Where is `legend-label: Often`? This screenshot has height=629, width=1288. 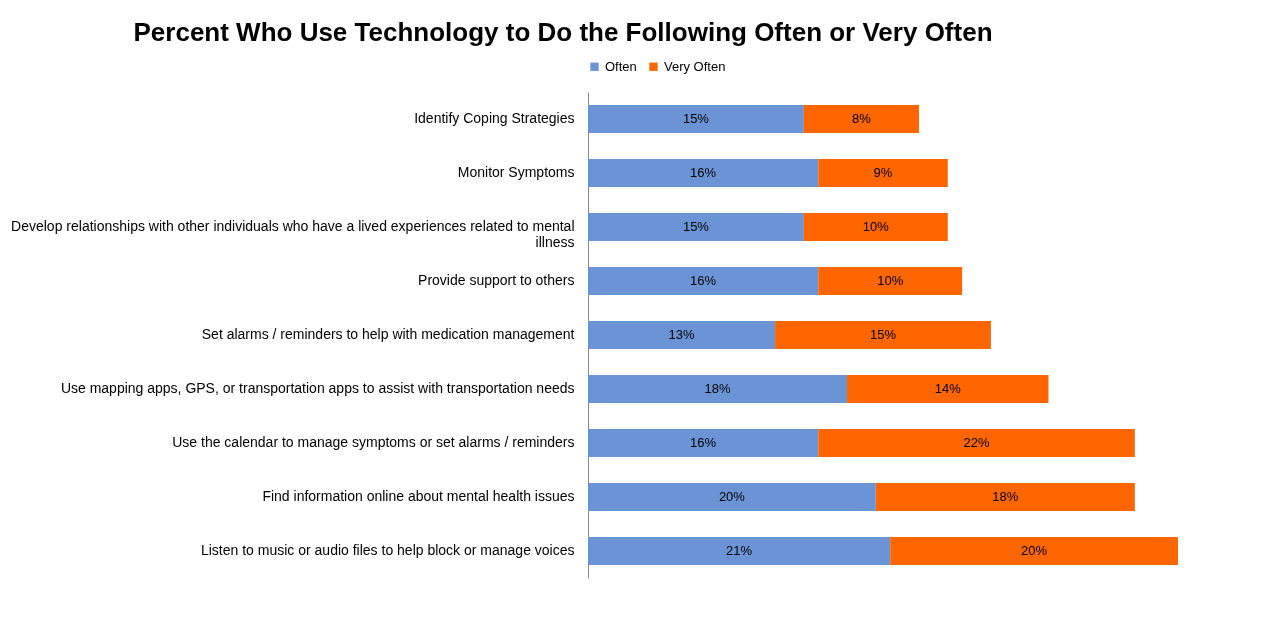
legend-label: Often is located at coordinates (621, 66).